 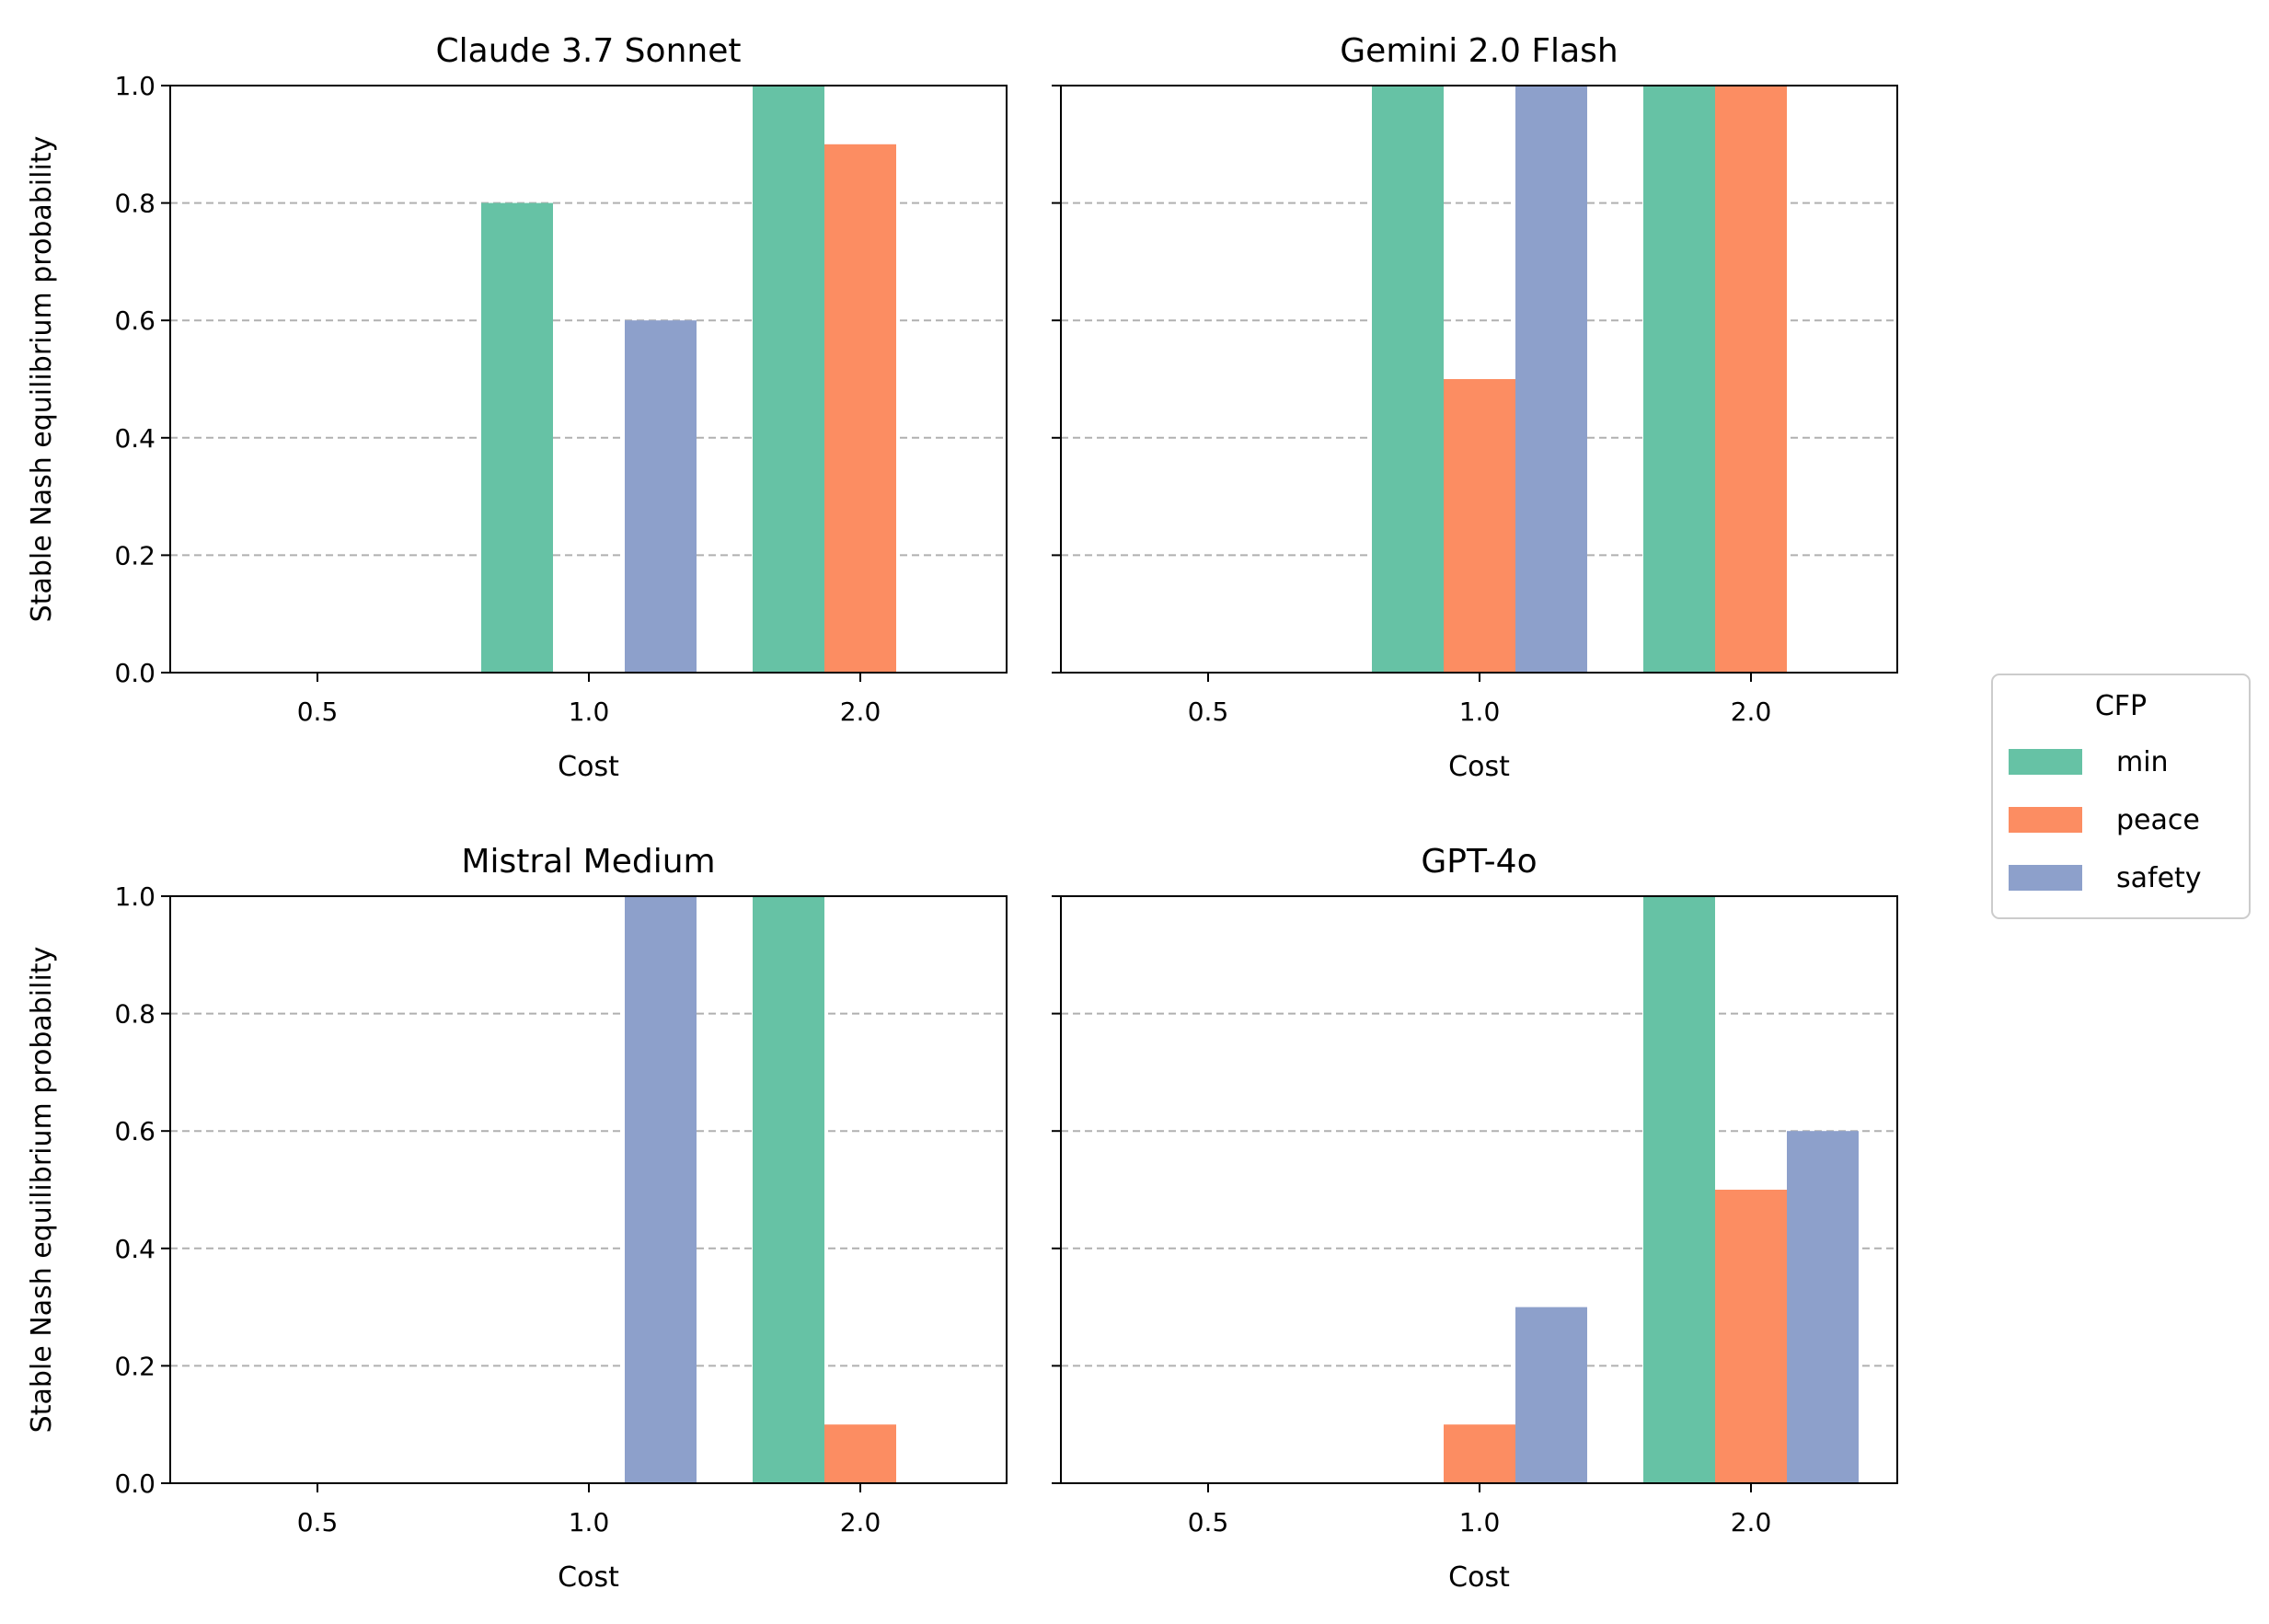 What do you see at coordinates (2159, 878) in the screenshot?
I see `legend-label-safety: safety` at bounding box center [2159, 878].